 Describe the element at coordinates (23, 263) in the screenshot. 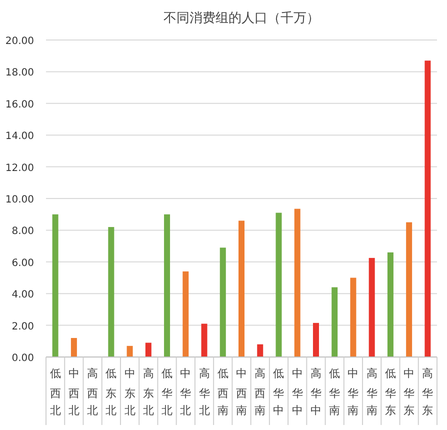

I see `y-tick-label: 6.00` at that location.